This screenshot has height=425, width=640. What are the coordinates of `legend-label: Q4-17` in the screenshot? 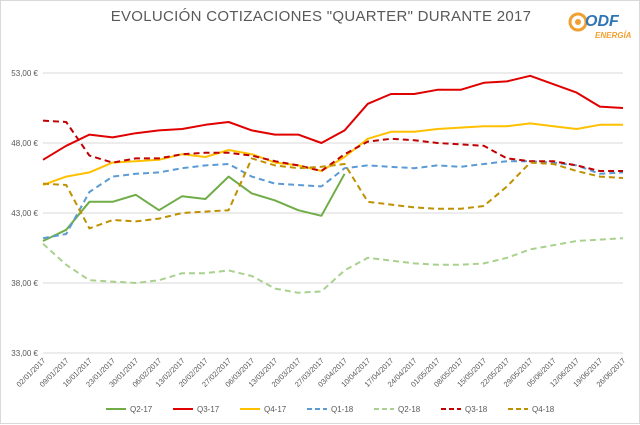 It's located at (275, 409).